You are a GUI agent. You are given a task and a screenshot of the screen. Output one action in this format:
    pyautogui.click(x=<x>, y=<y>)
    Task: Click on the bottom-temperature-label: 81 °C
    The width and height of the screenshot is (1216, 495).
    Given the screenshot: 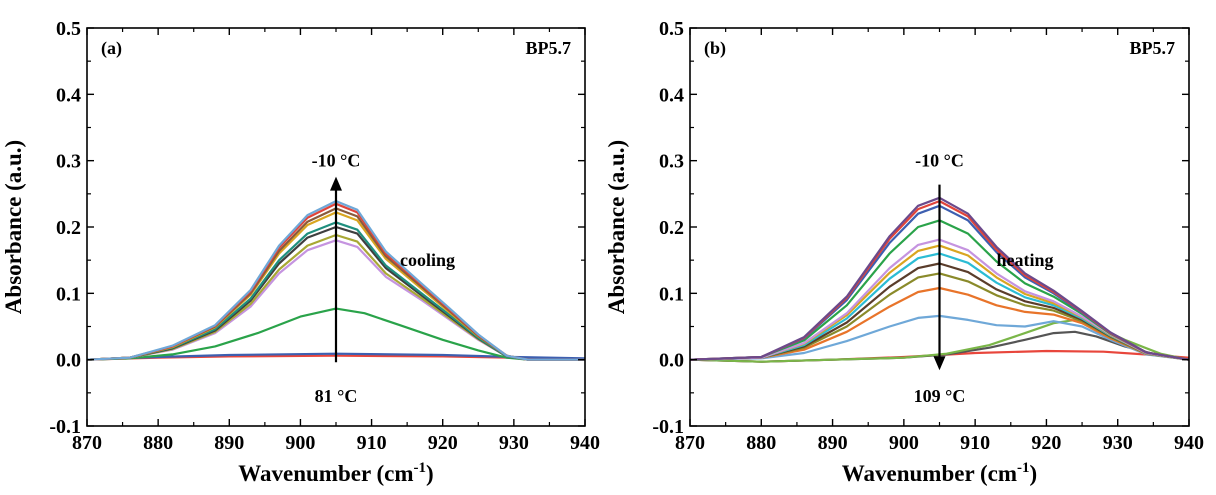 What is the action you would take?
    pyautogui.click(x=336, y=396)
    